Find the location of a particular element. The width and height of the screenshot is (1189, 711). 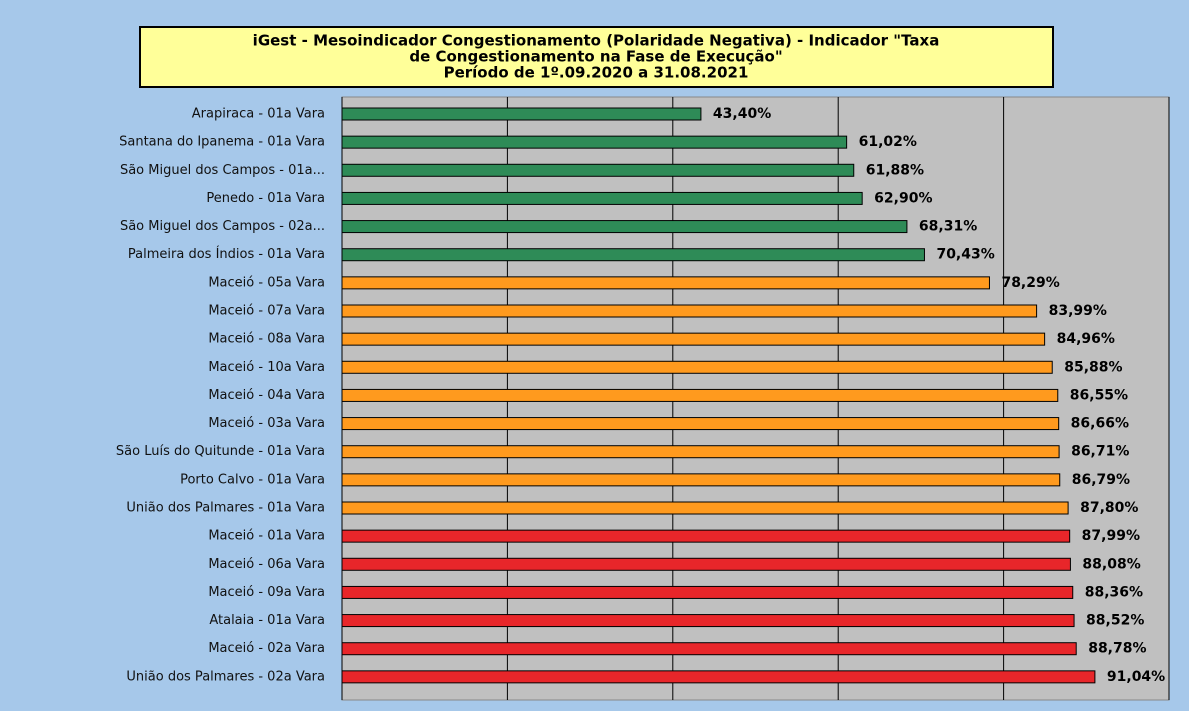

y-tick-label: Palmeira dos Índios - 01a Vara is located at coordinates (226, 254).